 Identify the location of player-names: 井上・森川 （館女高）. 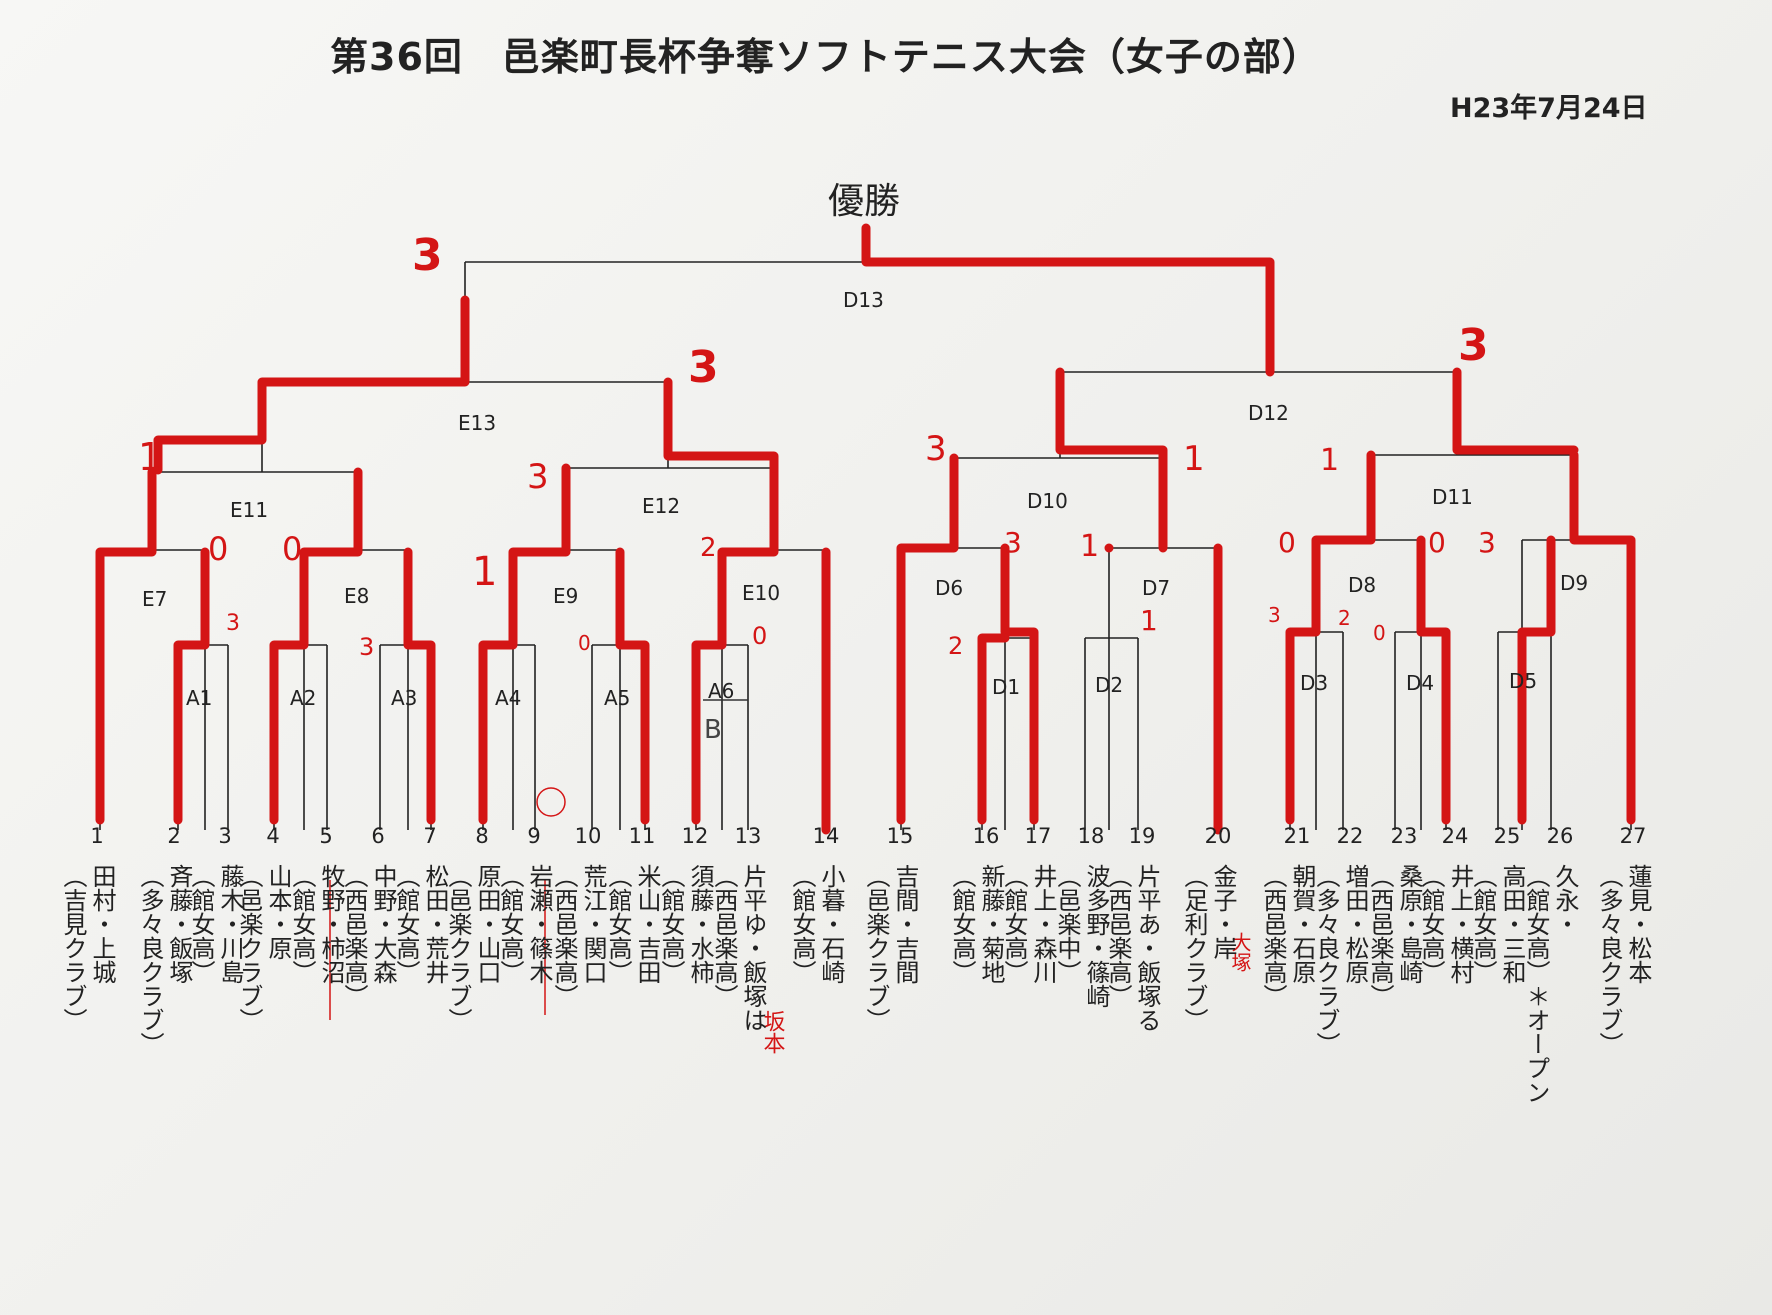
(1028, 924).